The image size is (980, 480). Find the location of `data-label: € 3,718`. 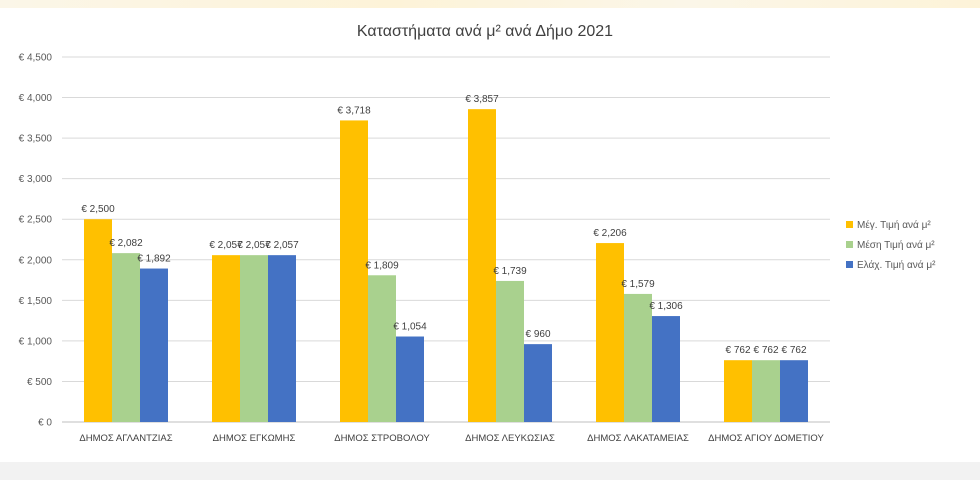

data-label: € 3,718 is located at coordinates (354, 110).